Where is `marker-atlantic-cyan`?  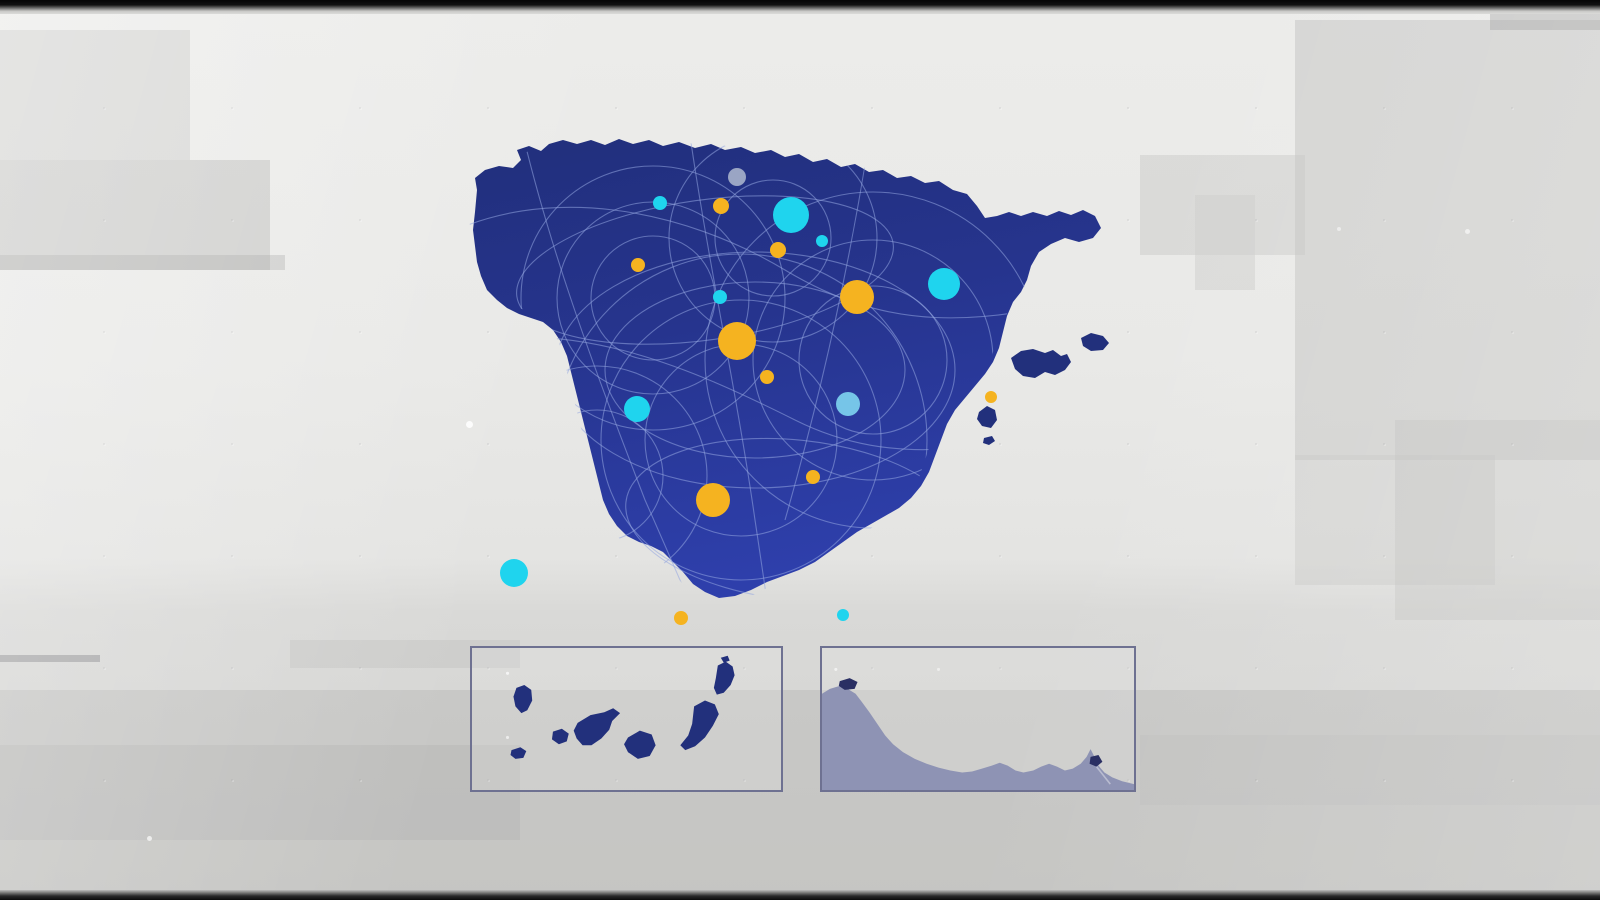 marker-atlantic-cyan is located at coordinates (514, 573).